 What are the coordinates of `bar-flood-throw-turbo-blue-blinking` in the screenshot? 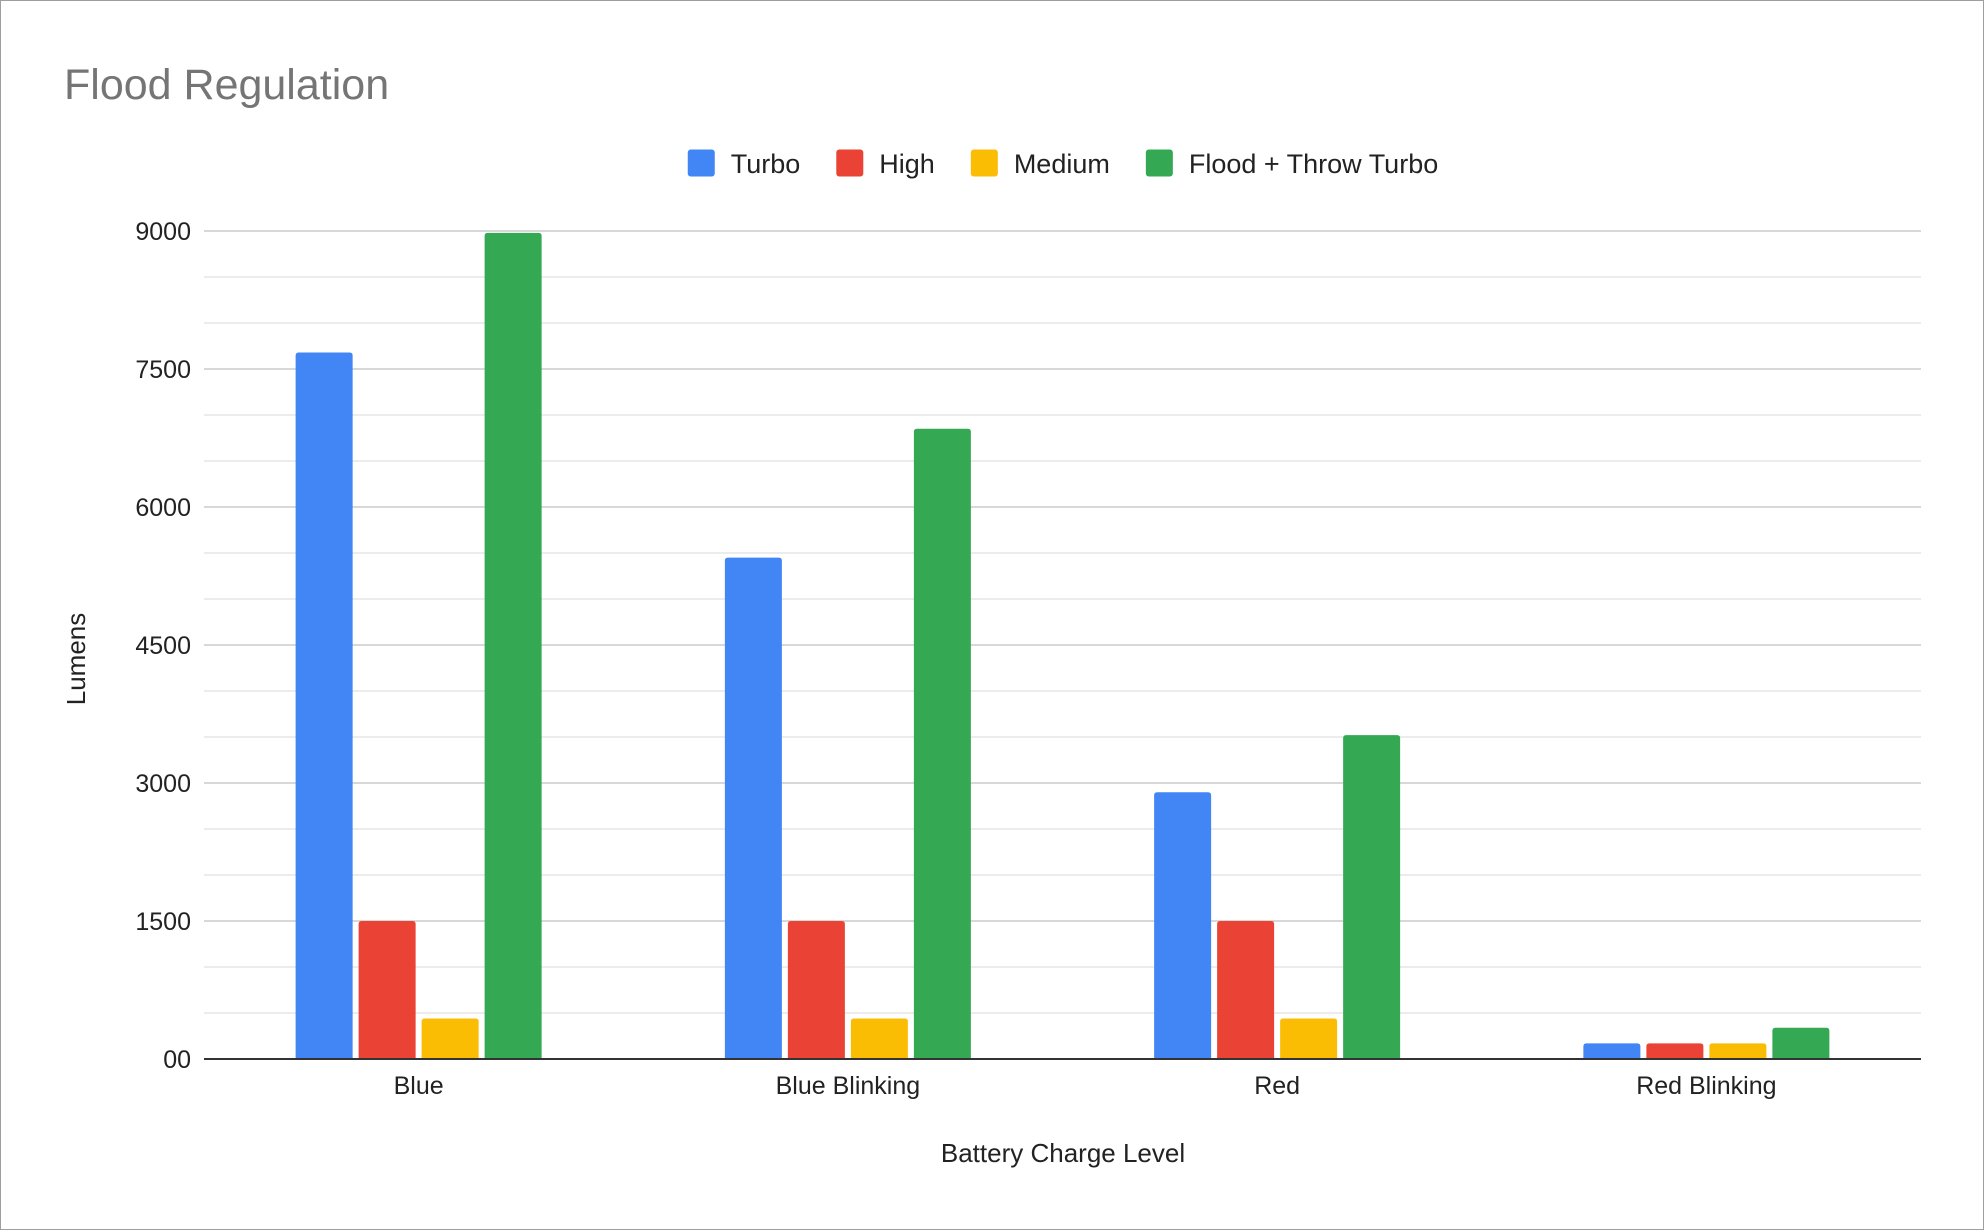 It's located at (942, 743).